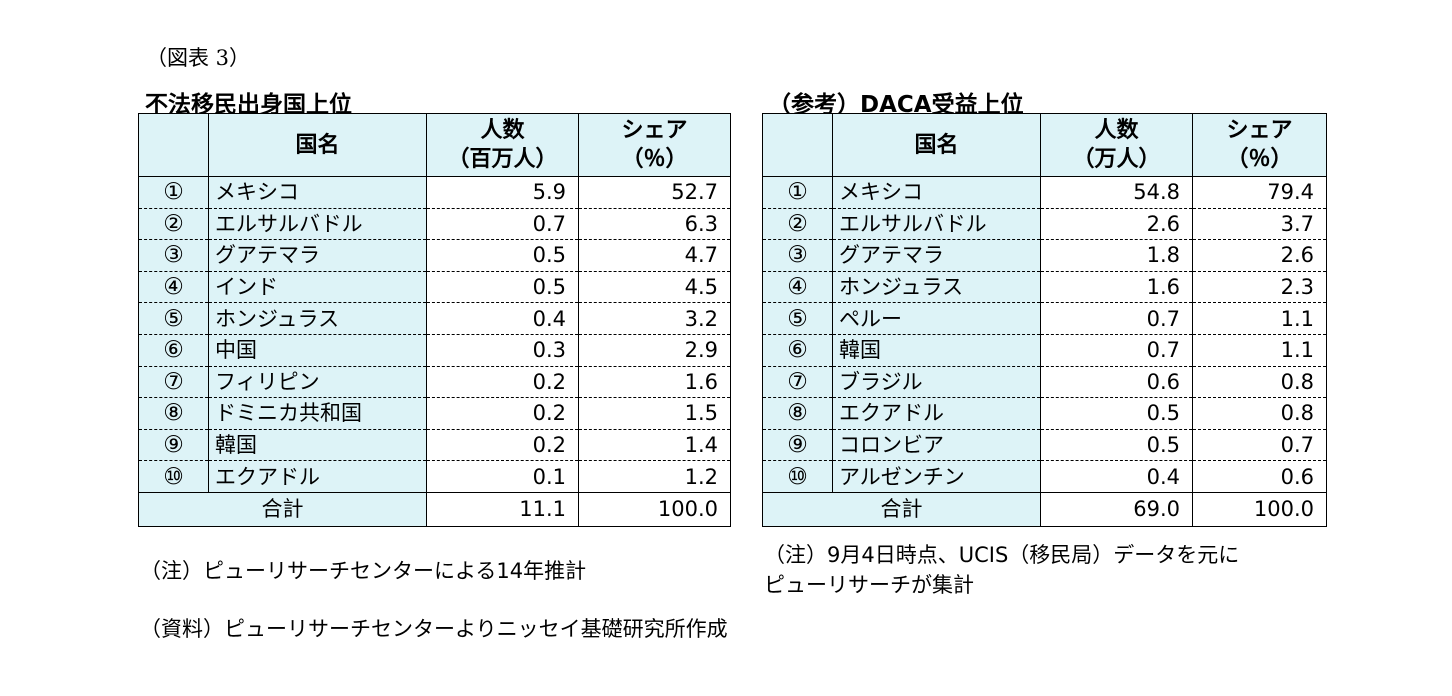 This screenshot has width=1452, height=696. What do you see at coordinates (1116, 382) in the screenshot?
I see `count-cell: 0.6` at bounding box center [1116, 382].